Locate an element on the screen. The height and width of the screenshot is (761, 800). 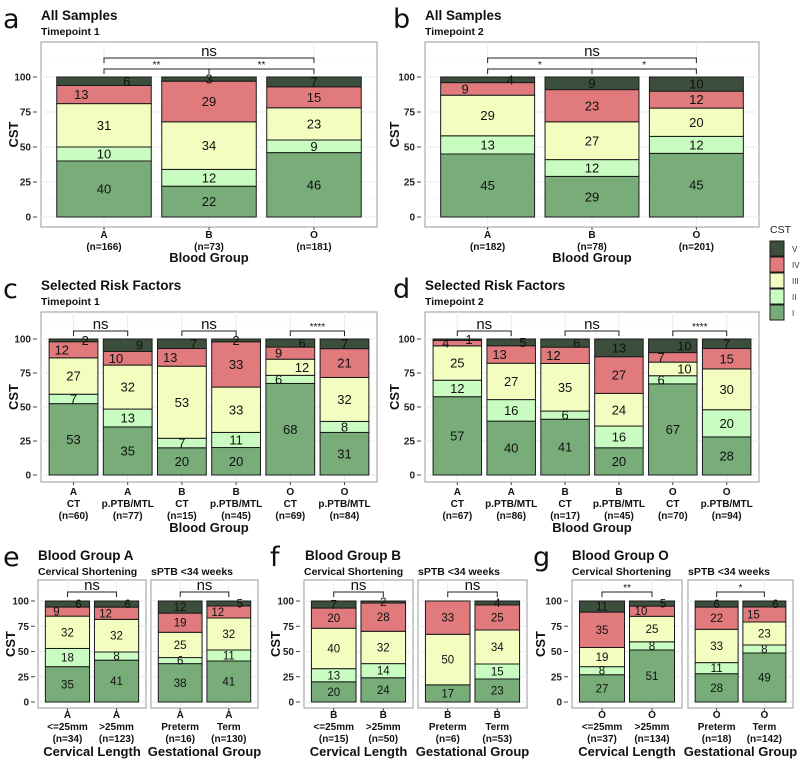
x-tick-count: (n=6) is located at coordinates (448, 739).